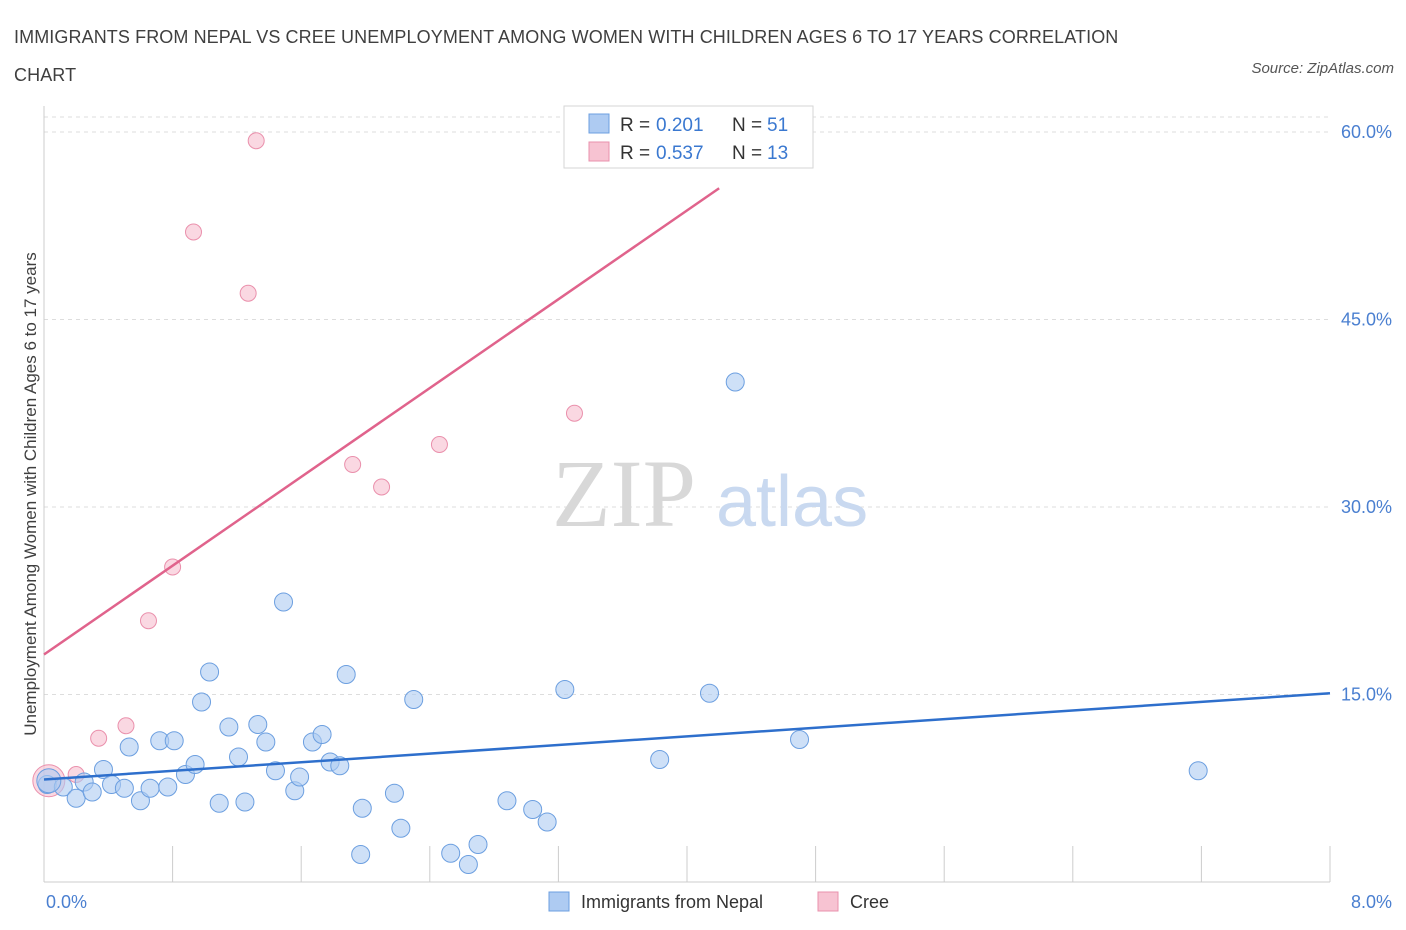  What do you see at coordinates (1322, 68) in the screenshot?
I see `chart-source: Source: ZipAtlas.com` at bounding box center [1322, 68].